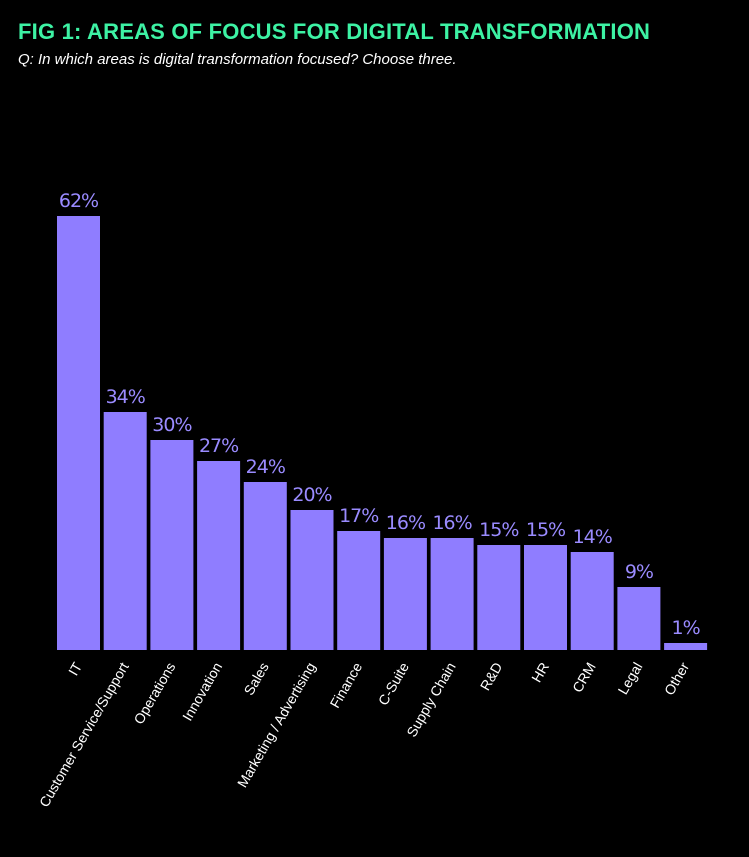  I want to click on bar-value-label: 24%, so click(265, 467).